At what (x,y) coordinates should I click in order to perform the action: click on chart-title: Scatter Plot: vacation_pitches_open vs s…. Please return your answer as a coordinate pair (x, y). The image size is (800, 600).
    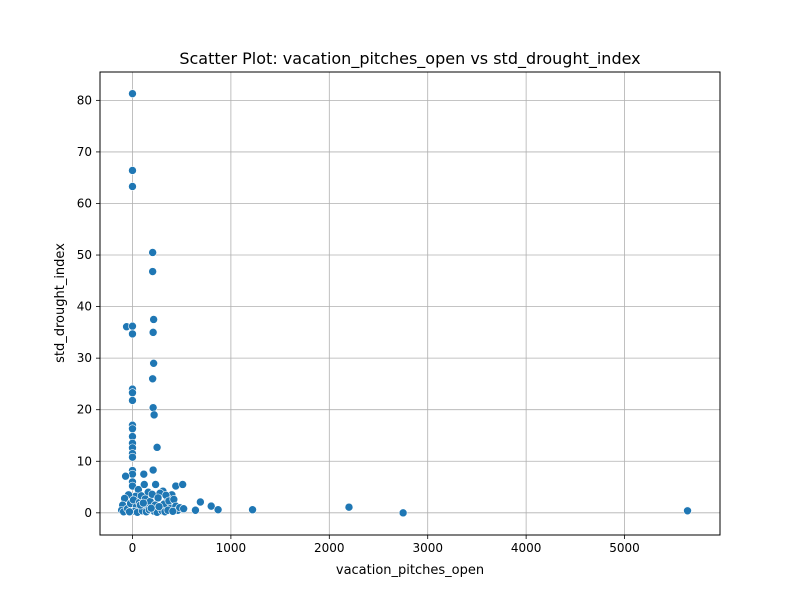
    Looking at the image, I should click on (409, 59).